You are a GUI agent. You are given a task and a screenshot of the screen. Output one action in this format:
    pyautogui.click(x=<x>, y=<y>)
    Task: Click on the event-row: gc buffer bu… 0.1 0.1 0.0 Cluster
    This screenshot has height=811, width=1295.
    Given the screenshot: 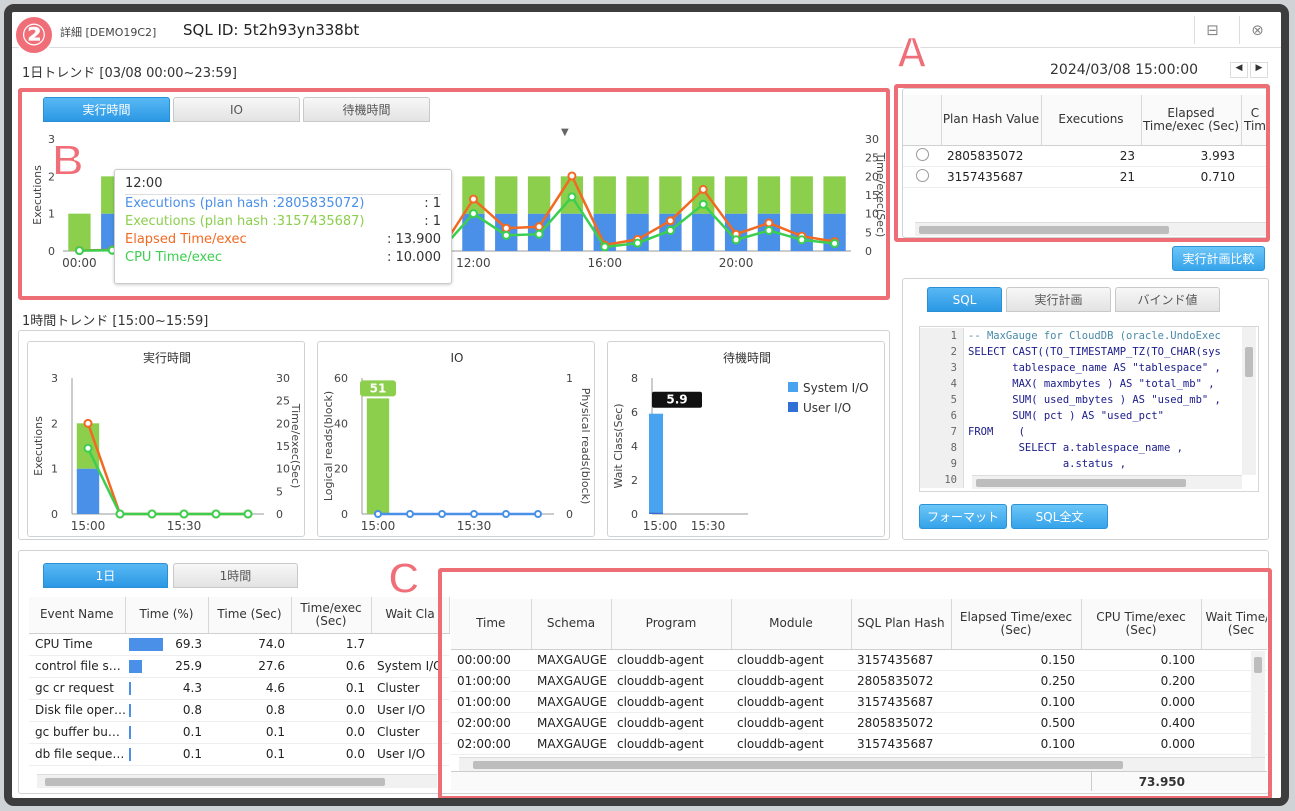 What is the action you would take?
    pyautogui.click(x=239, y=732)
    